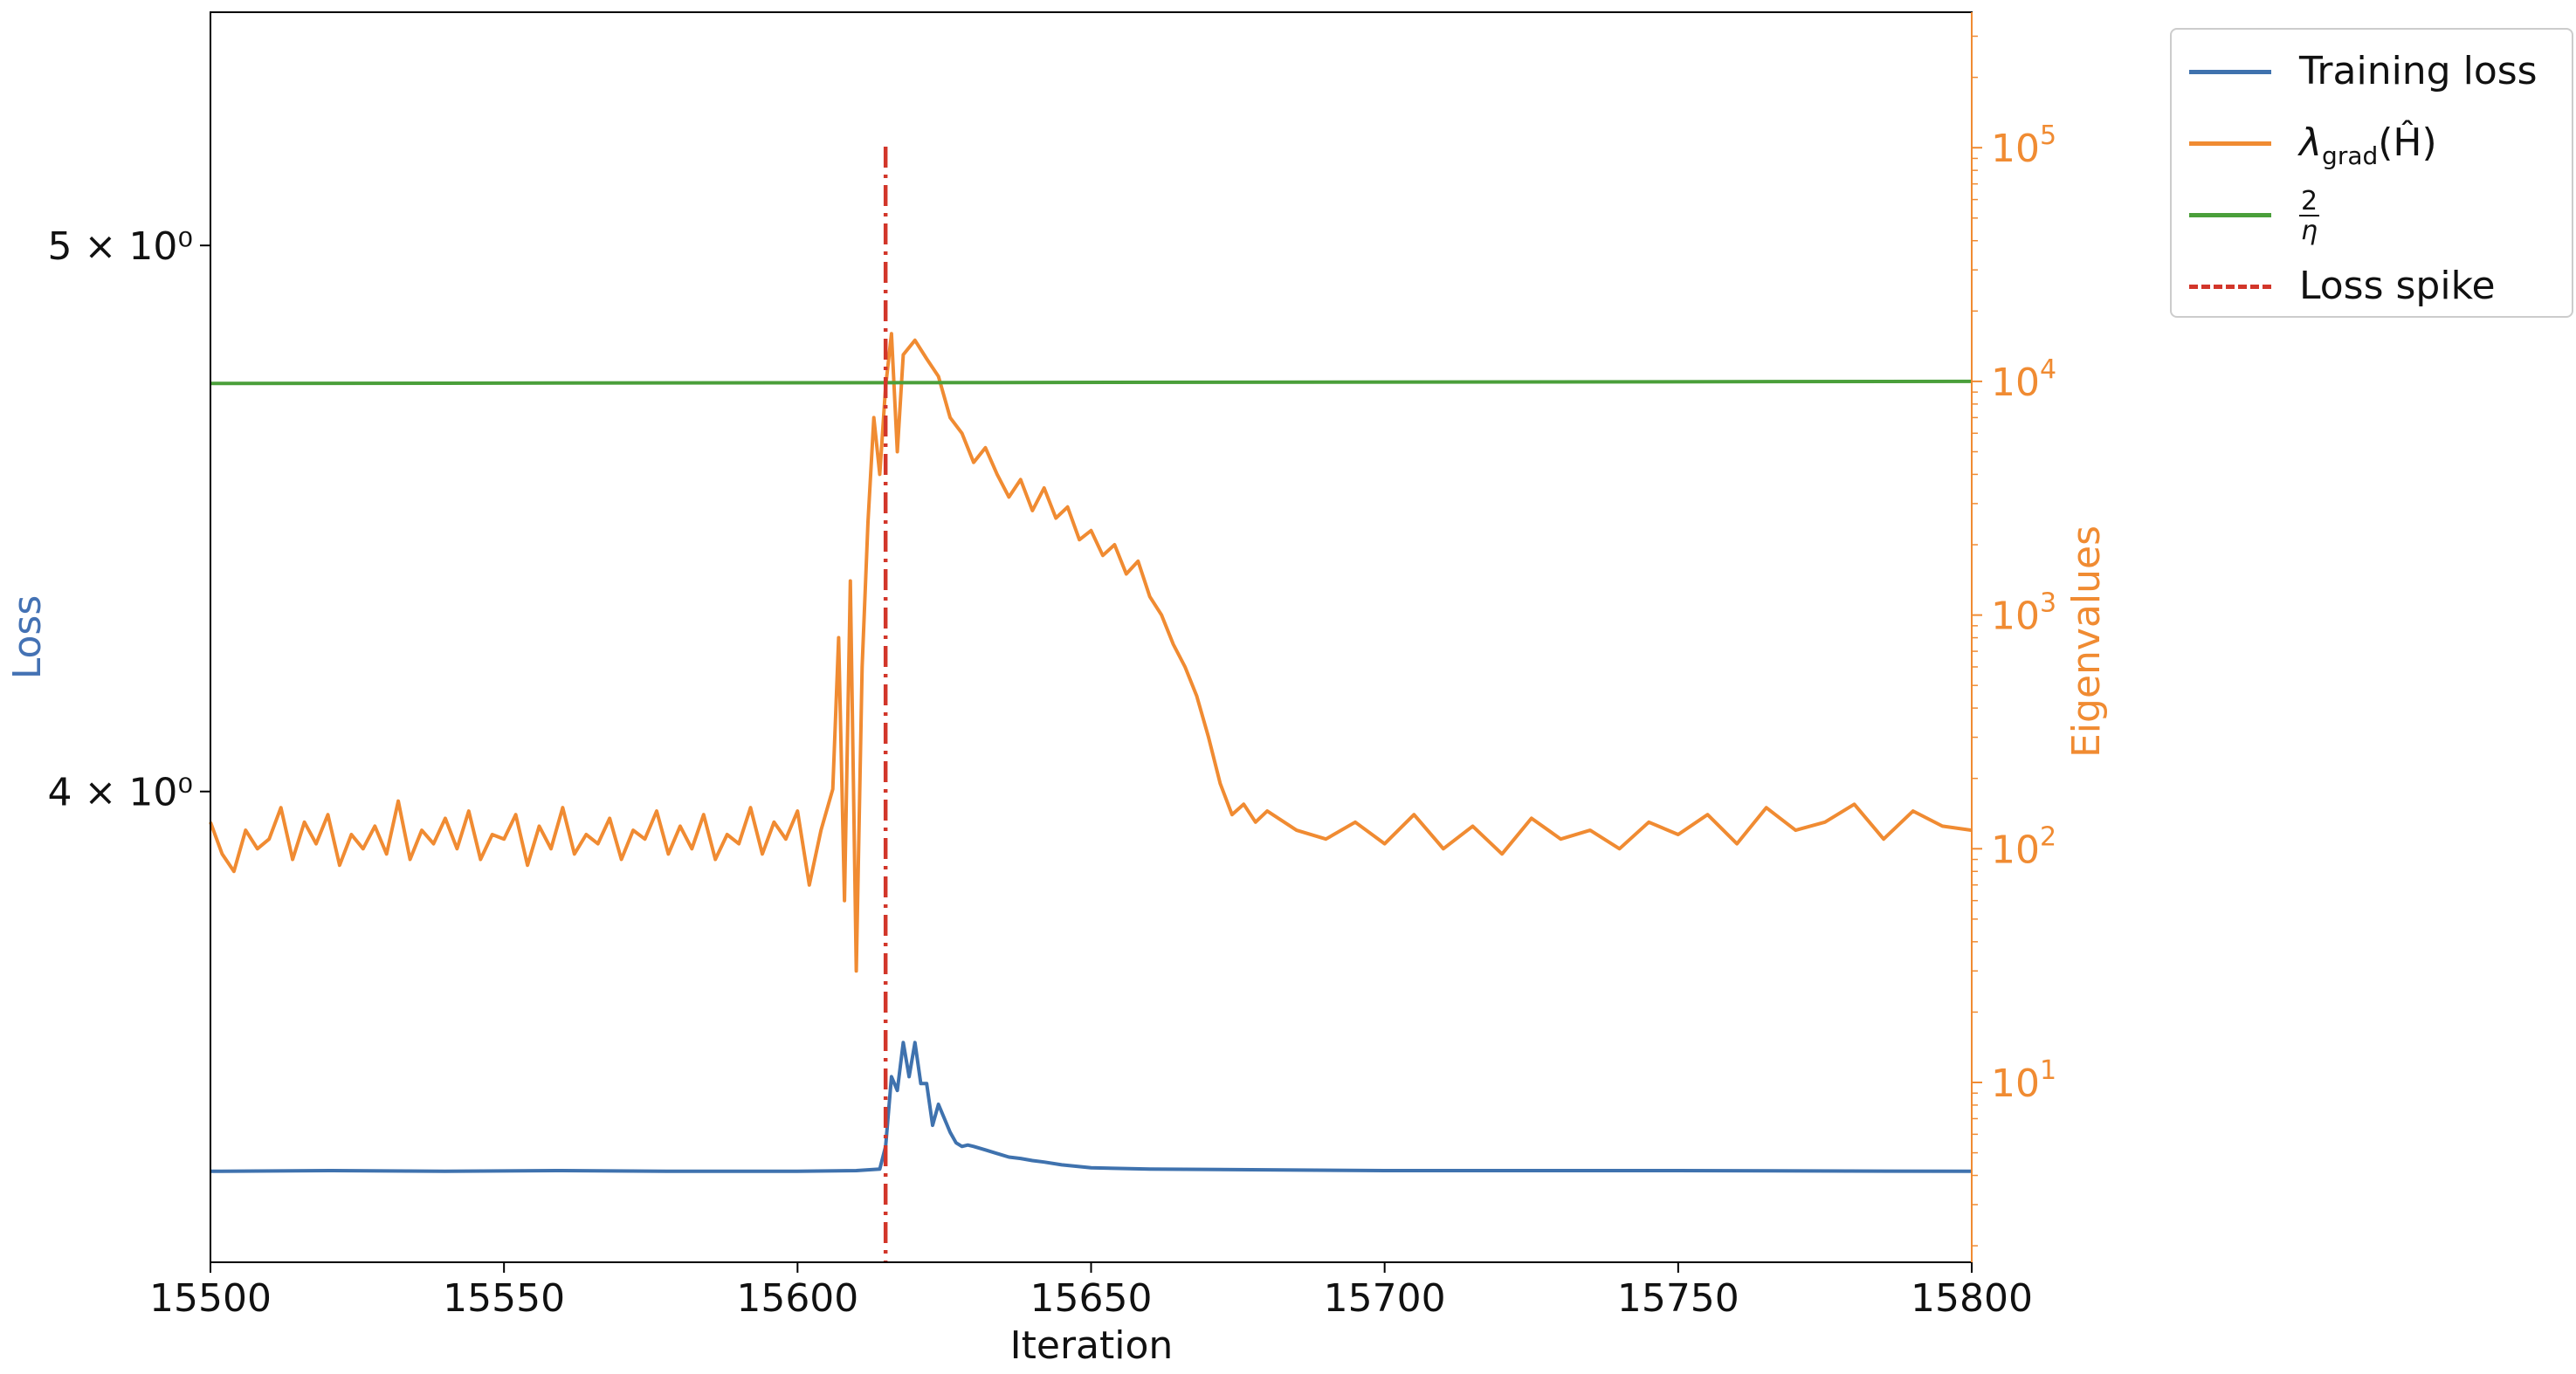  I want to click on legend-swatch-loss-spike, so click(2230, 287).